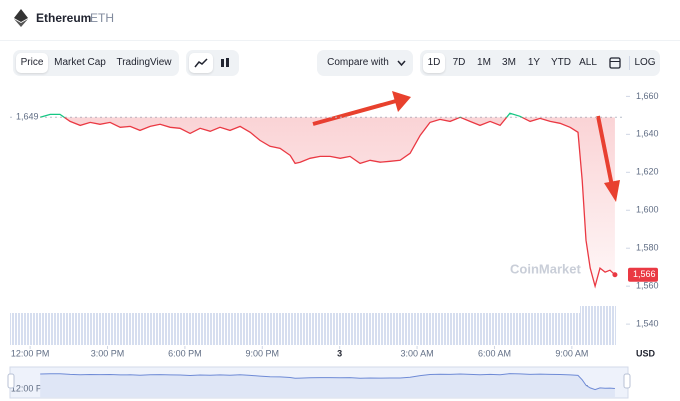  What do you see at coordinates (629, 63) in the screenshot?
I see `separator` at bounding box center [629, 63].